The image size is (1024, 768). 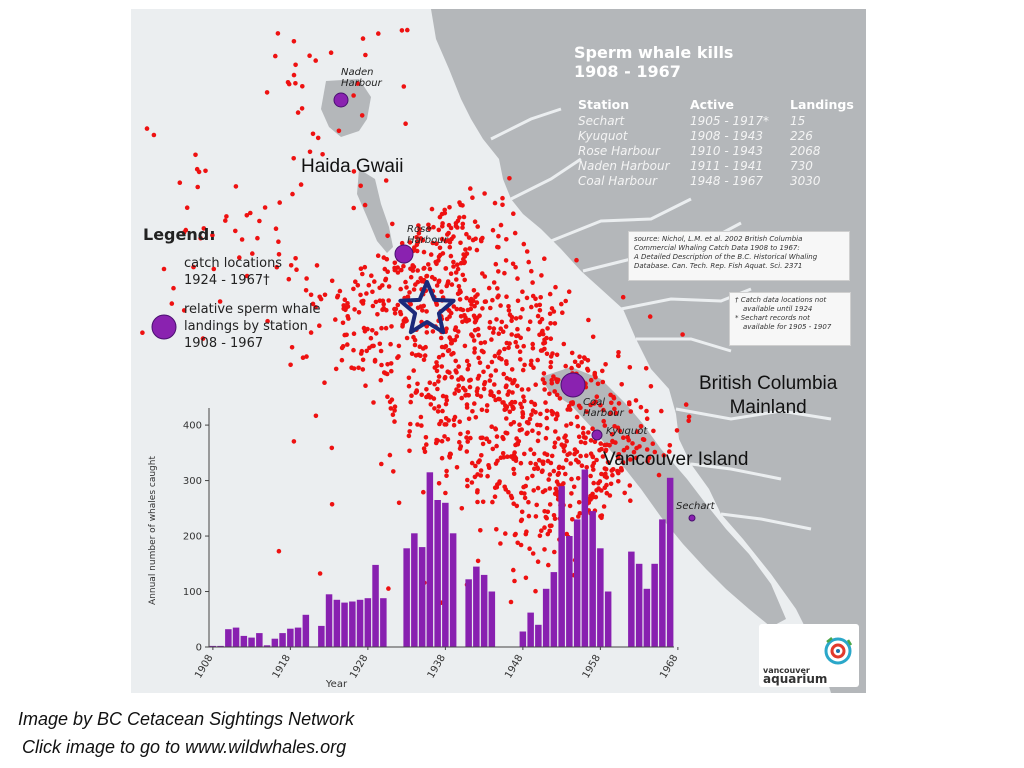 I want to click on y-tick-label: 300, so click(x=192, y=481).